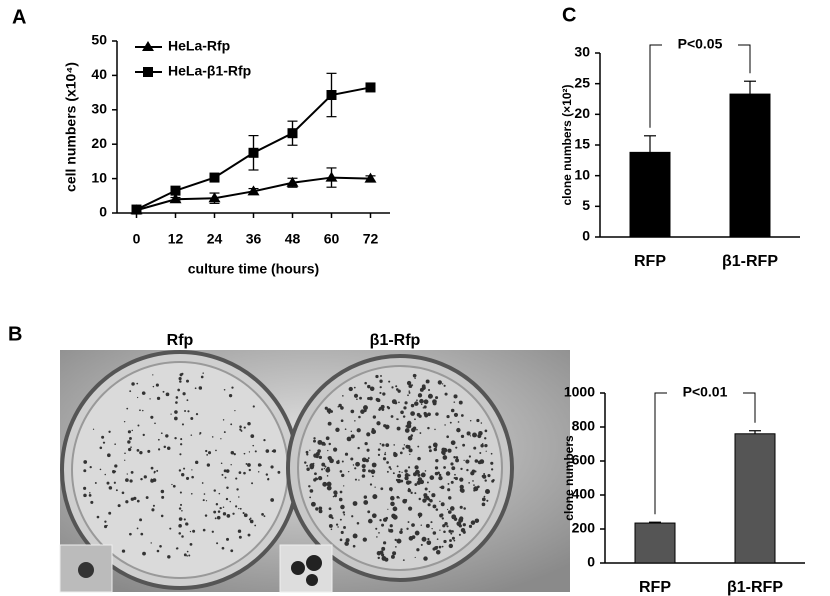 The height and width of the screenshot is (596, 830). Describe the element at coordinates (180, 340) in the screenshot. I see `photo-label: Rfp` at that location.